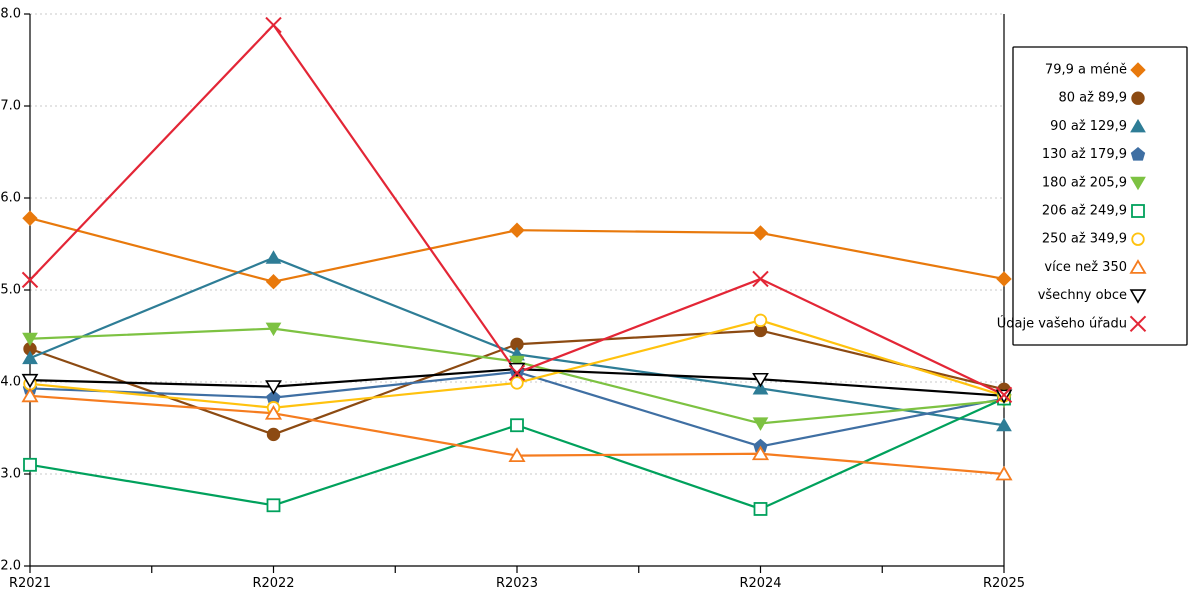  What do you see at coordinates (760, 583) in the screenshot?
I see `x-axis-tick-label: R2024` at bounding box center [760, 583].